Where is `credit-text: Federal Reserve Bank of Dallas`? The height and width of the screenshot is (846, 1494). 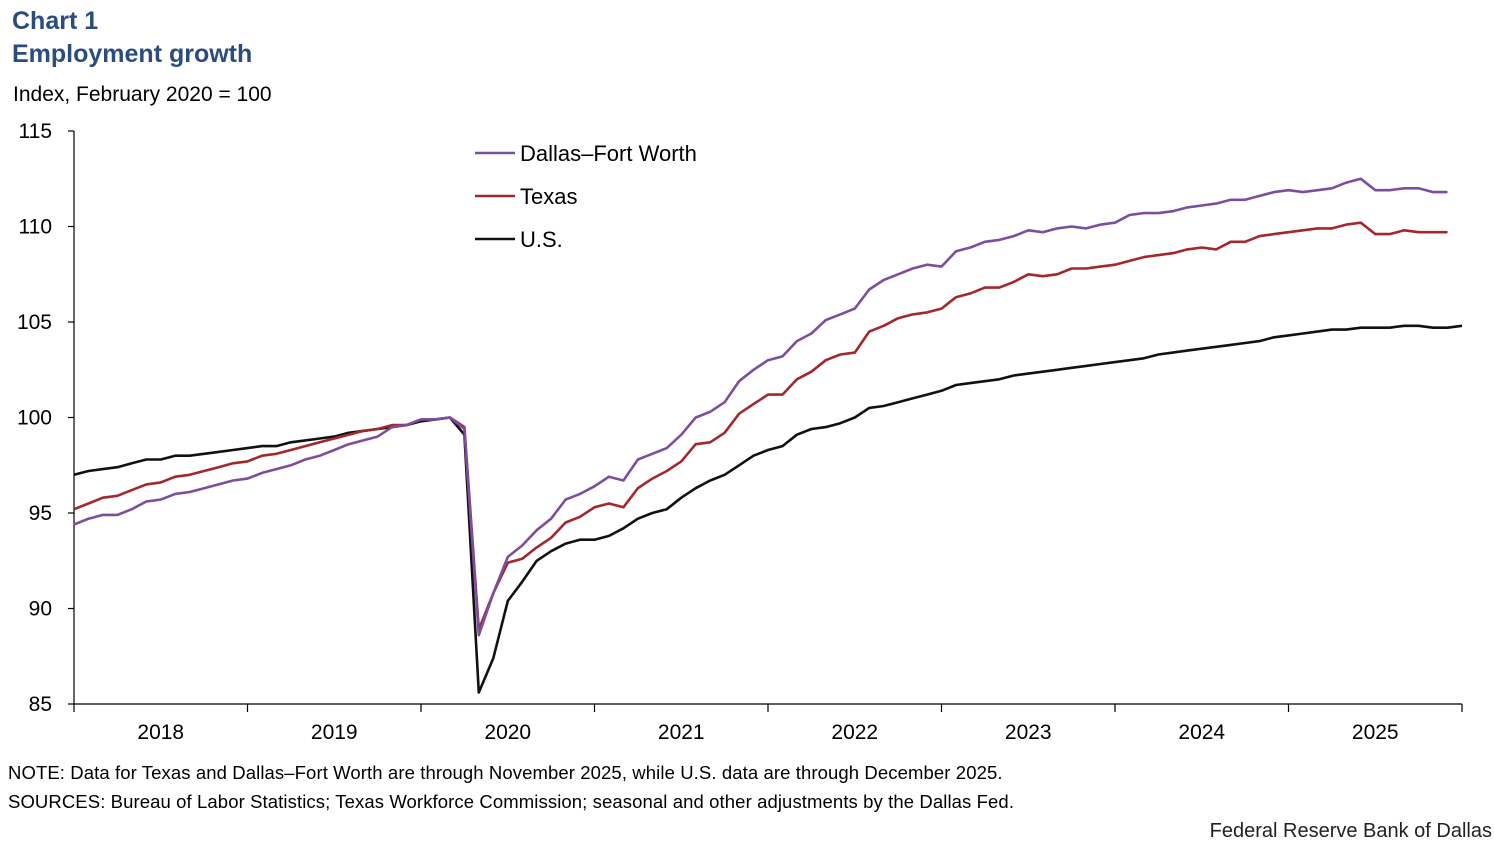 credit-text: Federal Reserve Bank of Dallas is located at coordinates (1350, 831).